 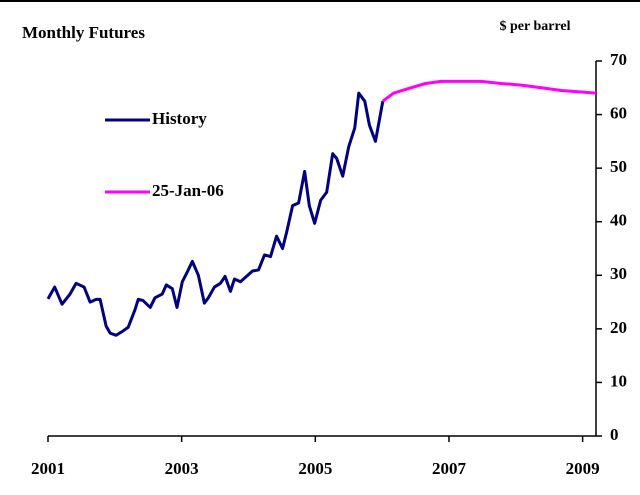 I want to click on legend-label: History, so click(x=179, y=118).